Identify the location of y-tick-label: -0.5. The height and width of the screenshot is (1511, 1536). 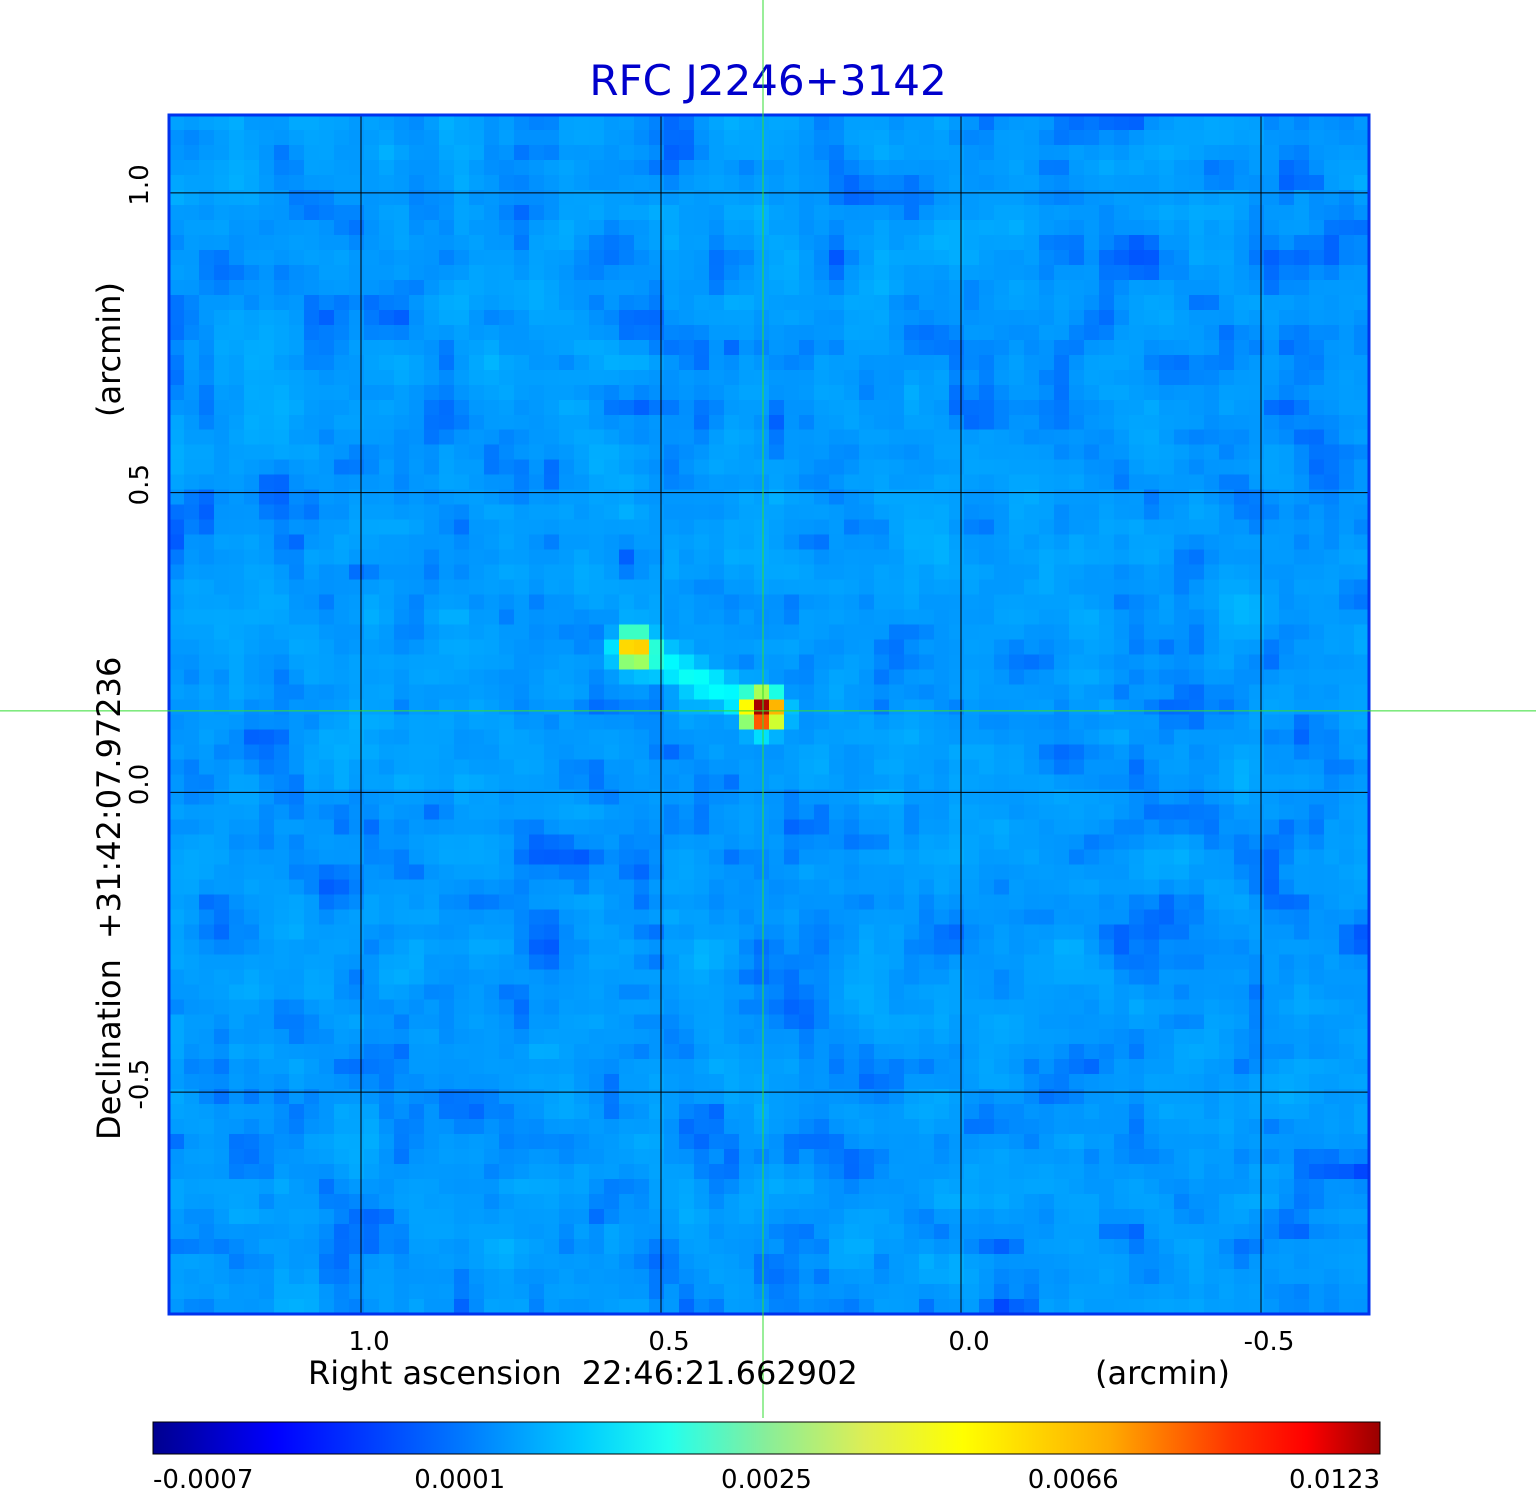
(140, 1084).